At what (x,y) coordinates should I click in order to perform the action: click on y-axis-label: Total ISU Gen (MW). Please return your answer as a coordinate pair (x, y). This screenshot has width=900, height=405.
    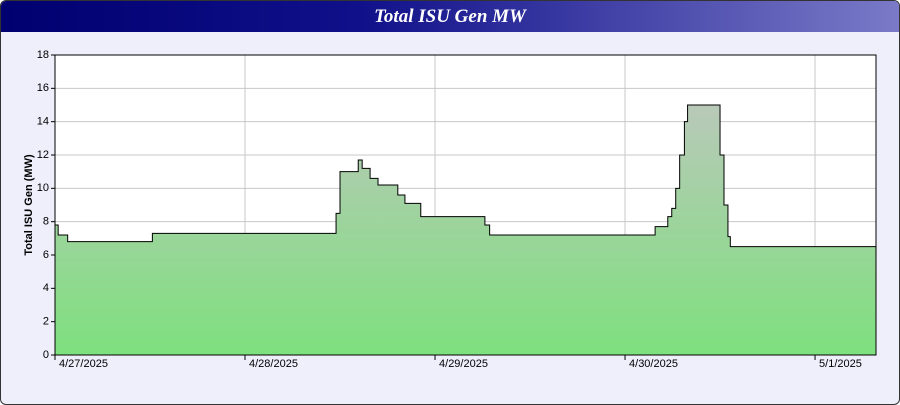
    Looking at the image, I should click on (29, 205).